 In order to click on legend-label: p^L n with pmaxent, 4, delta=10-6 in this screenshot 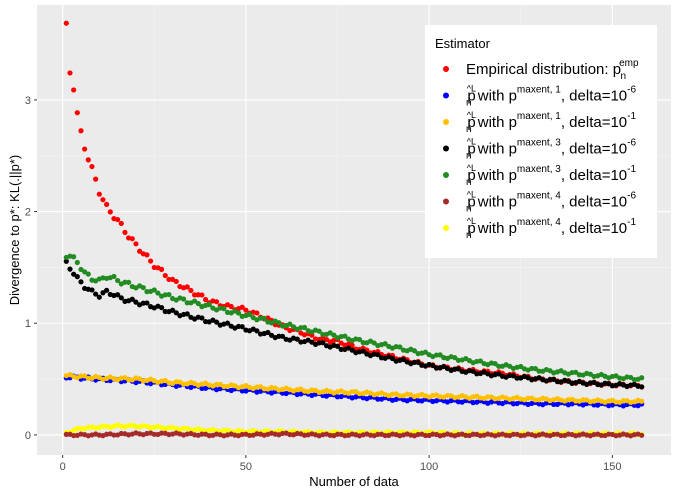, I will do `click(551, 202)`.